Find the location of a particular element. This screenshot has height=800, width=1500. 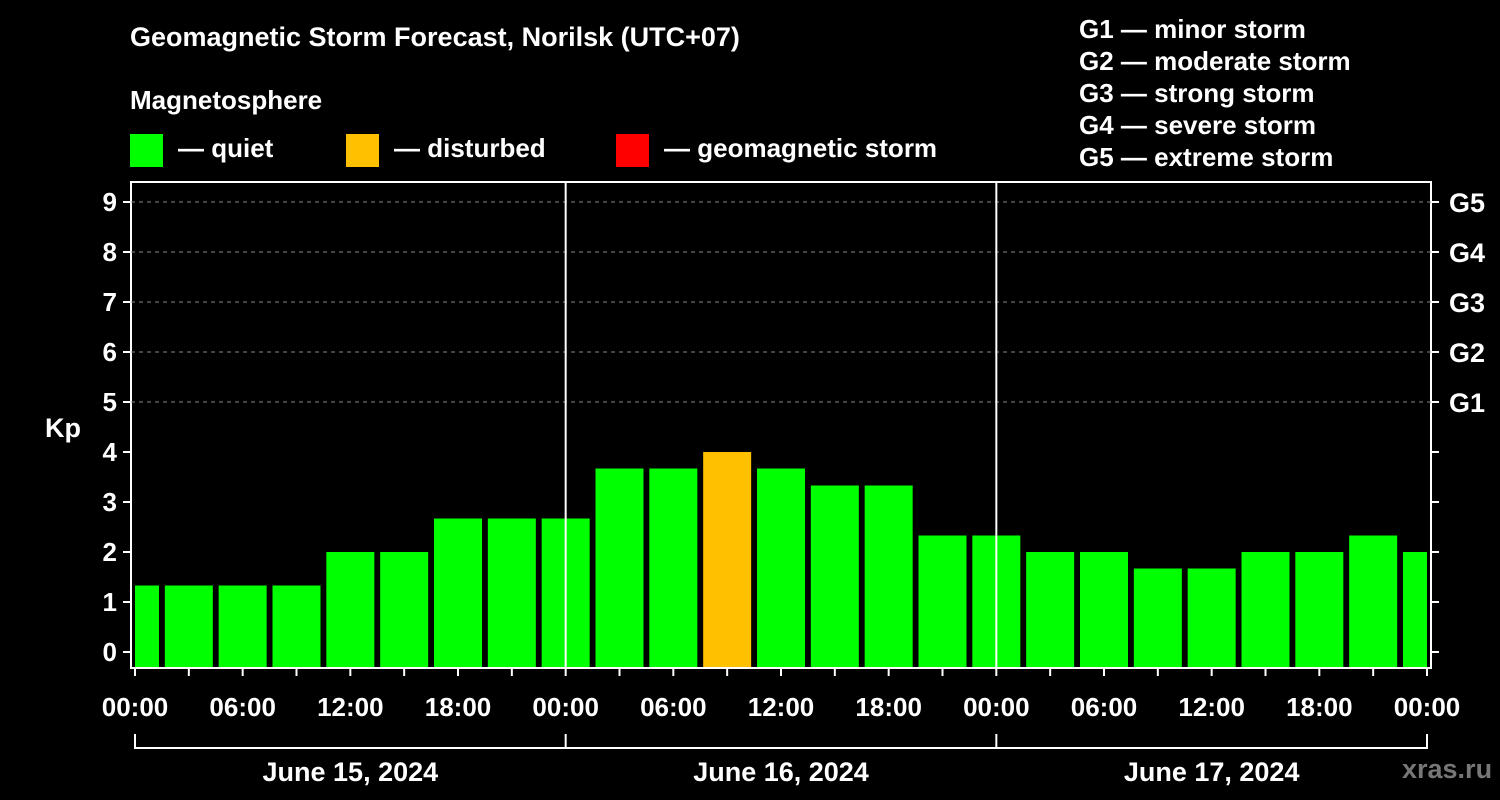

storm-scale-g4: G4 — severe storm is located at coordinates (1198, 125).